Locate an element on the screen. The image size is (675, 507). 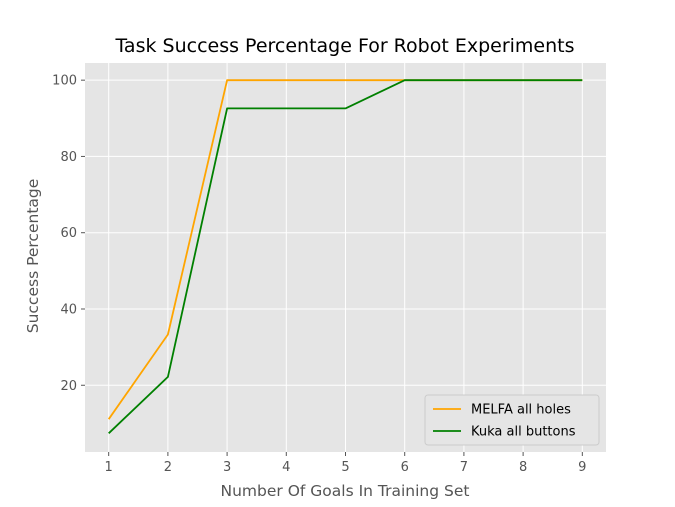
legend-label: MELFA all holes is located at coordinates (521, 410).